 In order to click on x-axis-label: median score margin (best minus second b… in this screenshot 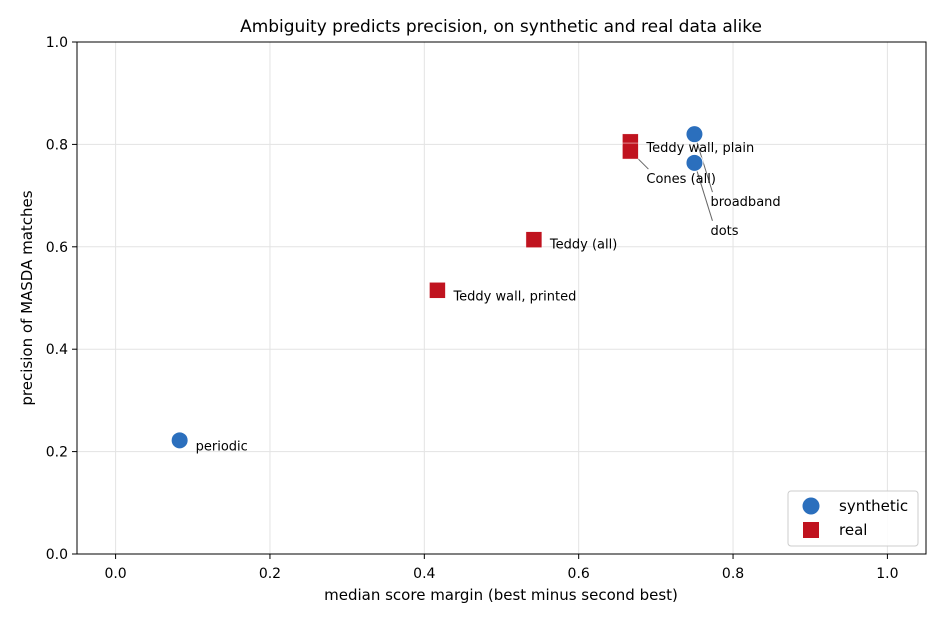, I will do `click(501, 595)`.